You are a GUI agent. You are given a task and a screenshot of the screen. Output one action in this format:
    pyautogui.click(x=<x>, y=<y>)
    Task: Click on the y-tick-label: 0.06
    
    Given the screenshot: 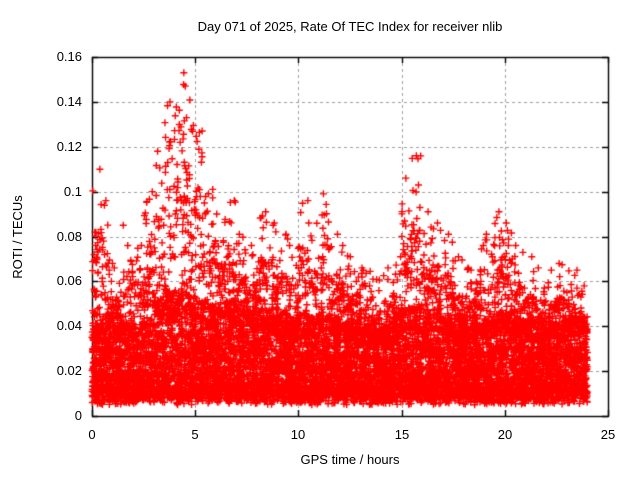 What is the action you would take?
    pyautogui.click(x=69, y=280)
    